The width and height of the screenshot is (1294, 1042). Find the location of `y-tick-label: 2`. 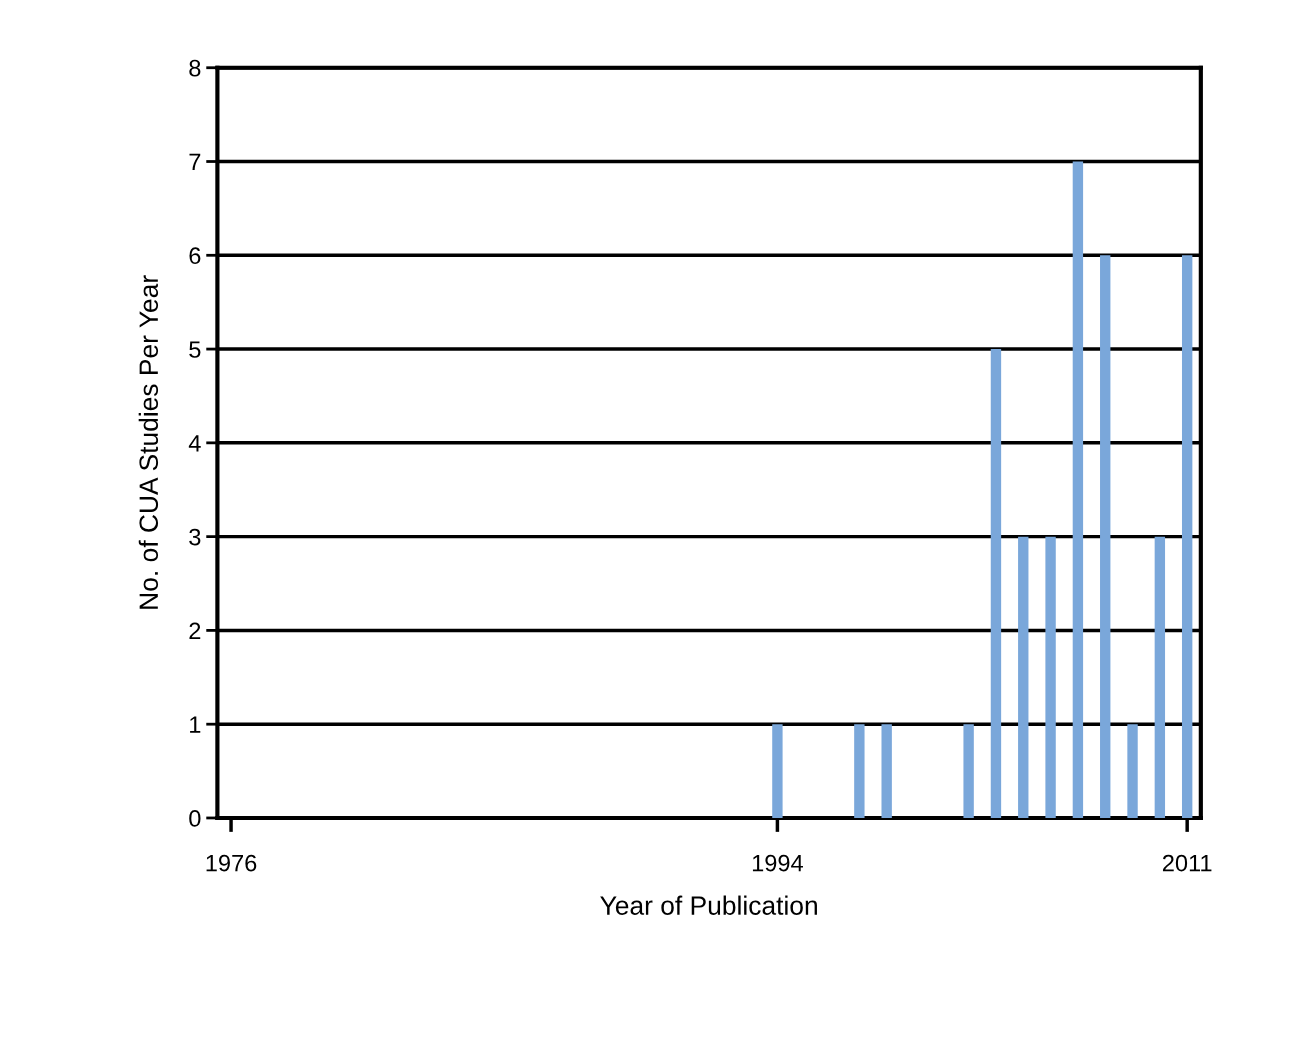

y-tick-label: 2 is located at coordinates (195, 630).